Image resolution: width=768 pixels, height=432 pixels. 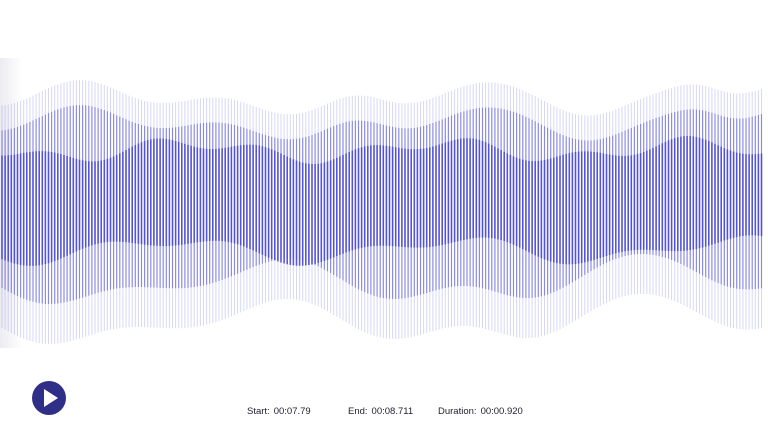 I want to click on duration-time: Duration: 00:00.920, so click(x=480, y=411).